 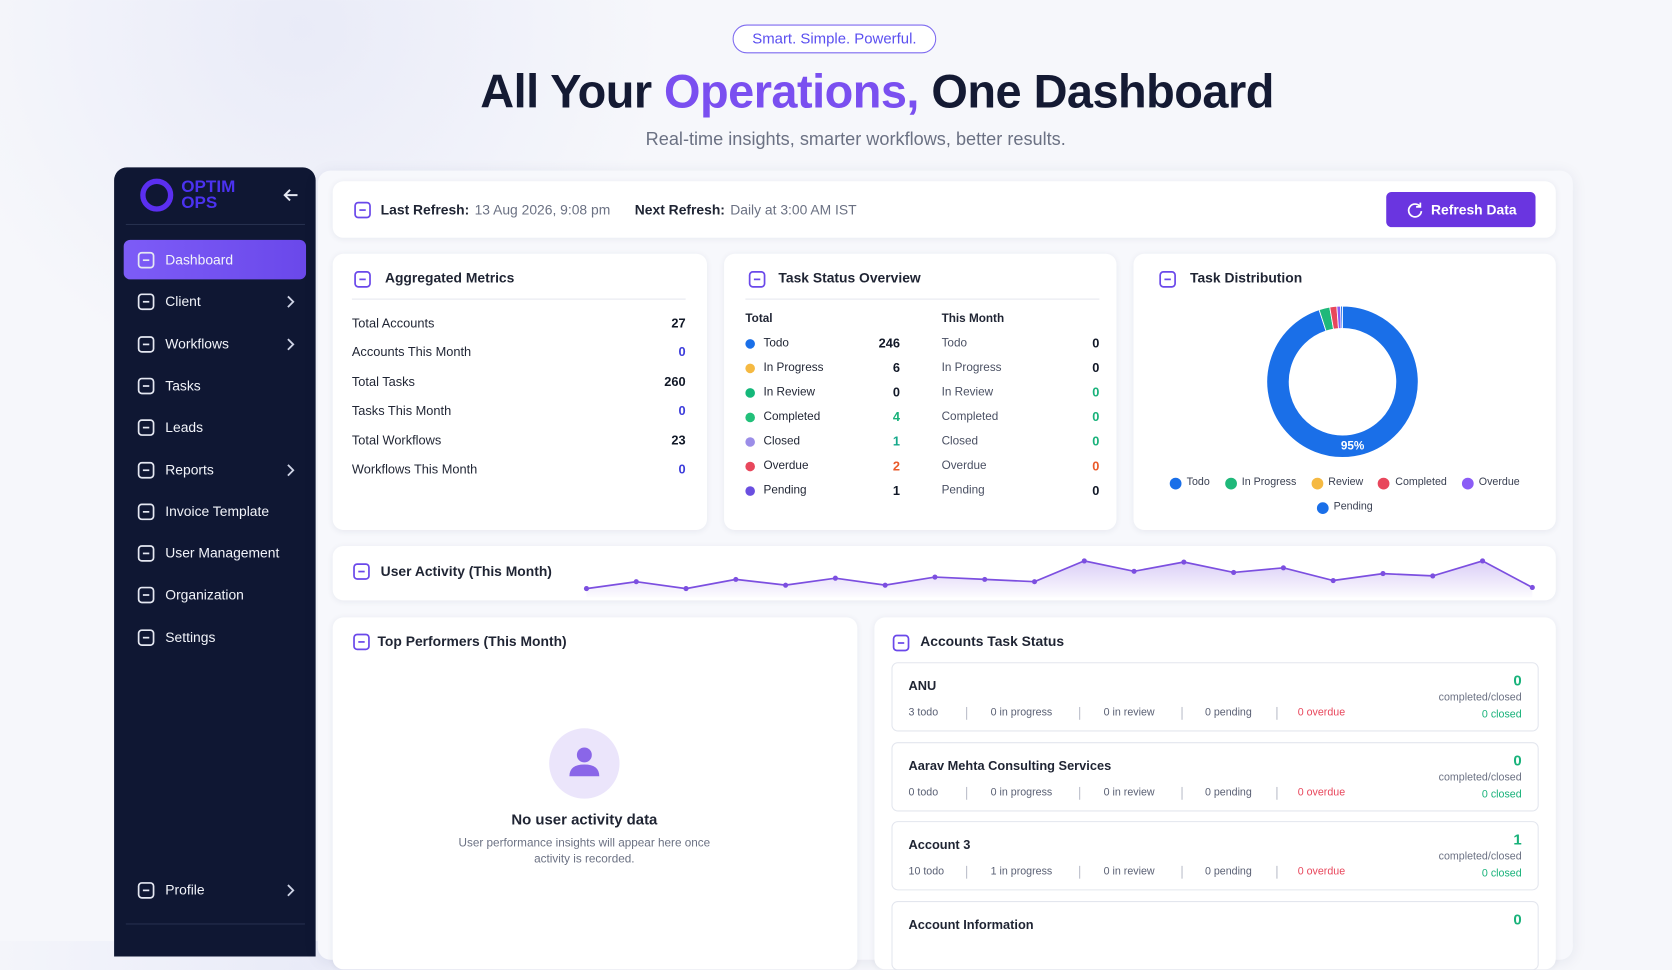 I want to click on account-completed: 1, so click(x=1517, y=840).